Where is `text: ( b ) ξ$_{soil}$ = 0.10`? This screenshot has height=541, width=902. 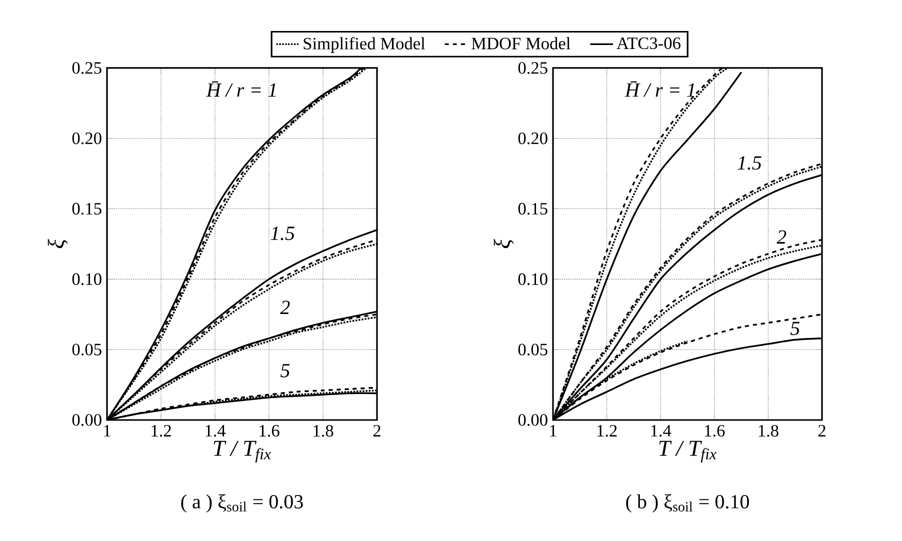
text: ( b ) ξ$_{soil}$ = 0.10 is located at coordinates (687, 503).